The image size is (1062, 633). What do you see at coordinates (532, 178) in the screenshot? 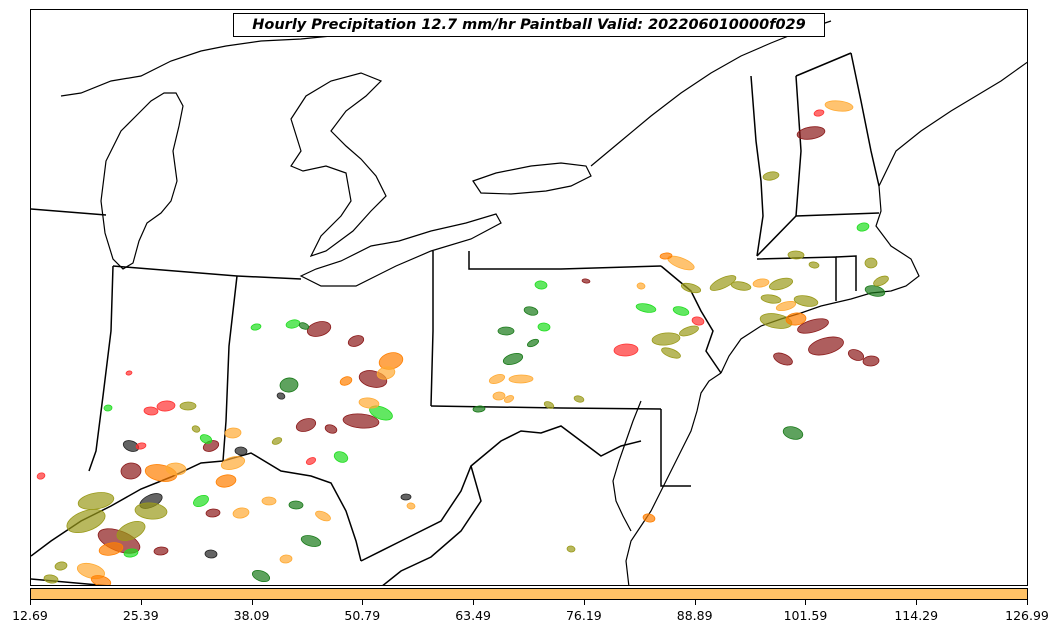
I see `lake-ontario` at bounding box center [532, 178].